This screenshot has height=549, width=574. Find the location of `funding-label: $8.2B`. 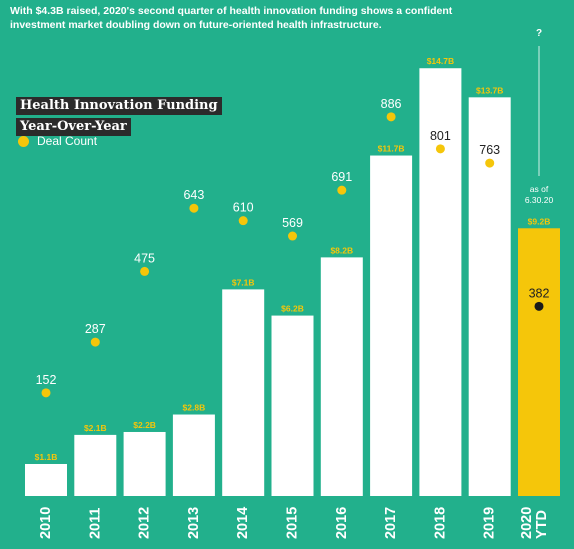

funding-label: $8.2B is located at coordinates (341, 250).